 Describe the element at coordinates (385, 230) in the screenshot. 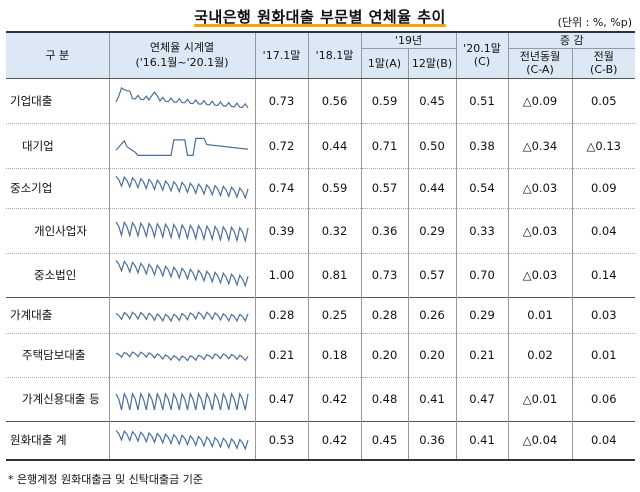

I see `cell-a: 0.36` at that location.